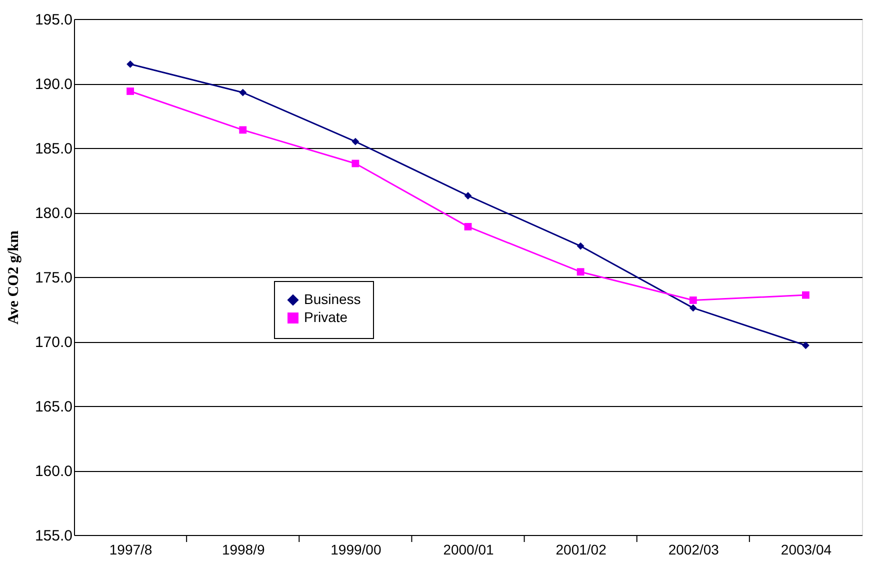  What do you see at coordinates (53, 407) in the screenshot?
I see `y-tick-label: 165.0` at bounding box center [53, 407].